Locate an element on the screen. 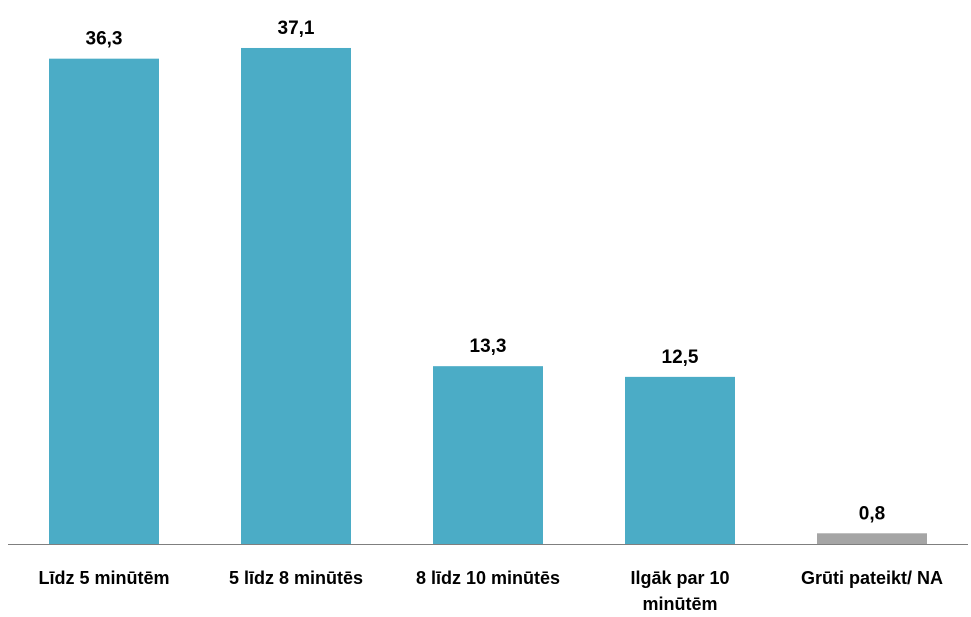 The image size is (971, 617). data-label-1: 36,3 is located at coordinates (104, 39).